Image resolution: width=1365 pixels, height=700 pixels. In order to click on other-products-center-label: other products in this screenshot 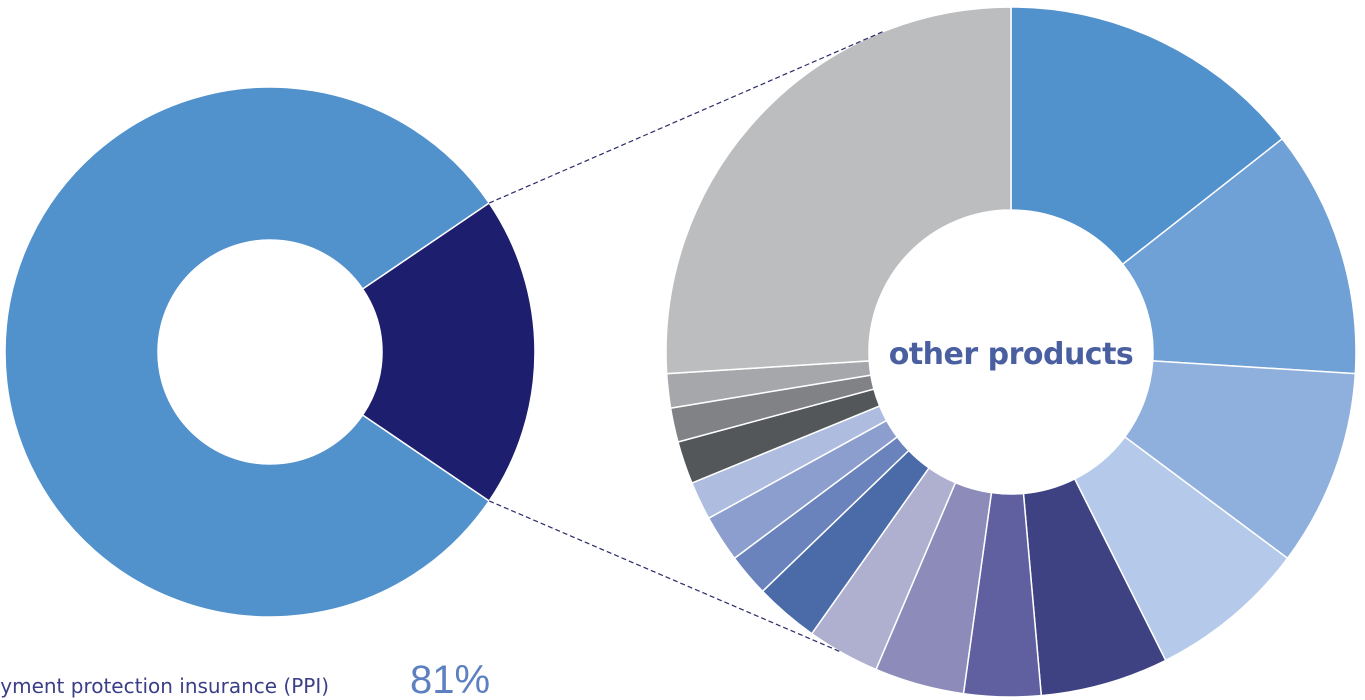, I will do `click(1011, 354)`.